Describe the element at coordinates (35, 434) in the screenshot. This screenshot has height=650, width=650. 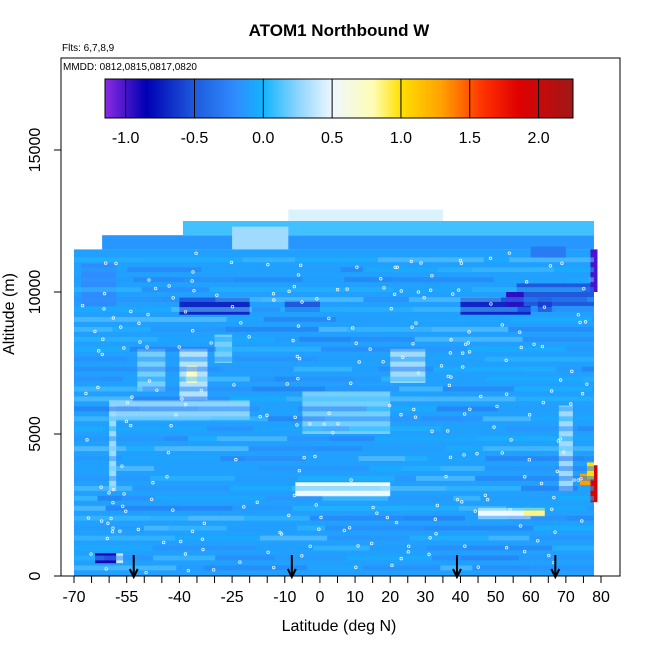
I see `y-tick-label: 5000` at that location.